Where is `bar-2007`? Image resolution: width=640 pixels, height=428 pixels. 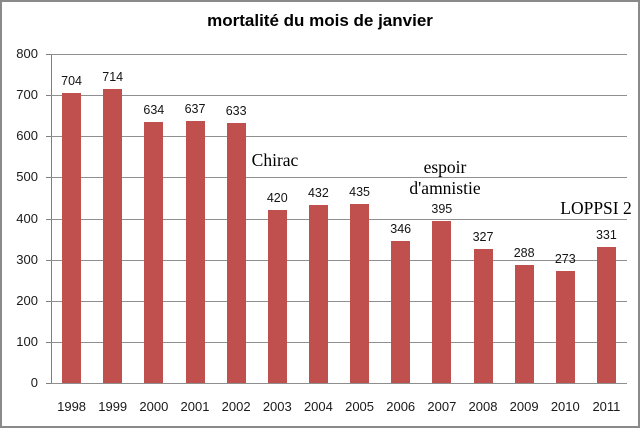
bar-2007 is located at coordinates (442, 301).